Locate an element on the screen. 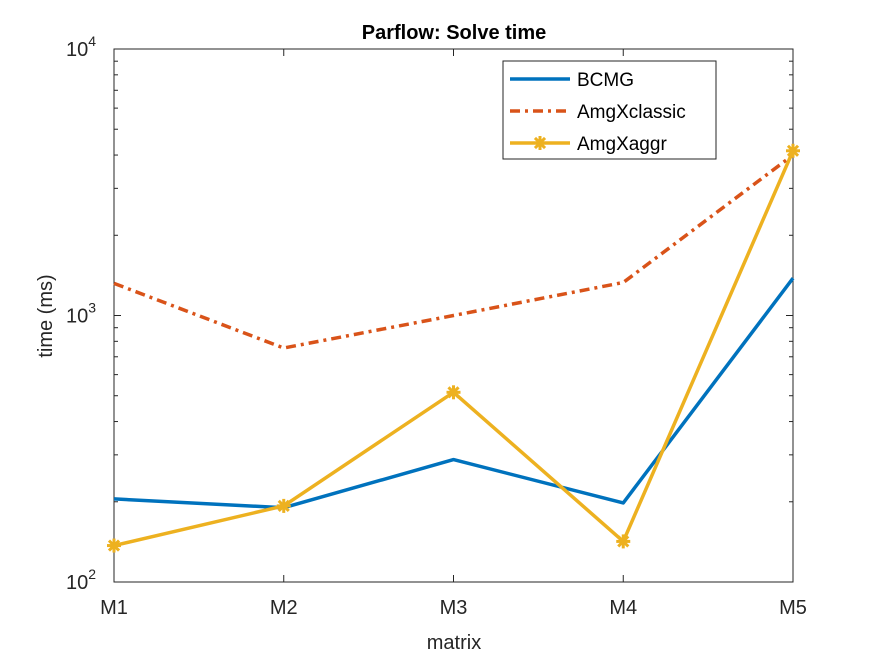 Image resolution: width=875 pixels, height=656 pixels. x-tick-label: M4 is located at coordinates (623, 608).